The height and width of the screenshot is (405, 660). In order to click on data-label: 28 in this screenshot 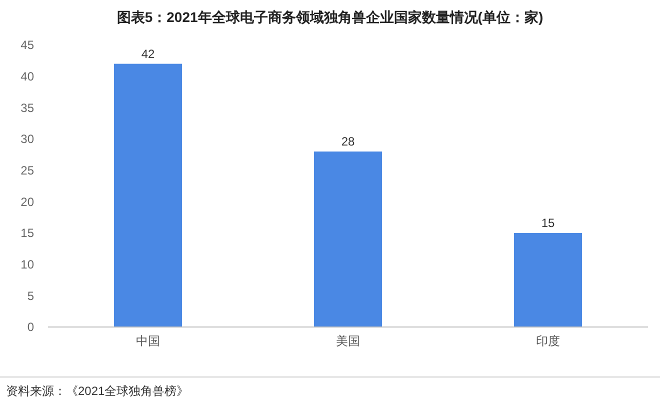, I will do `click(348, 141)`.